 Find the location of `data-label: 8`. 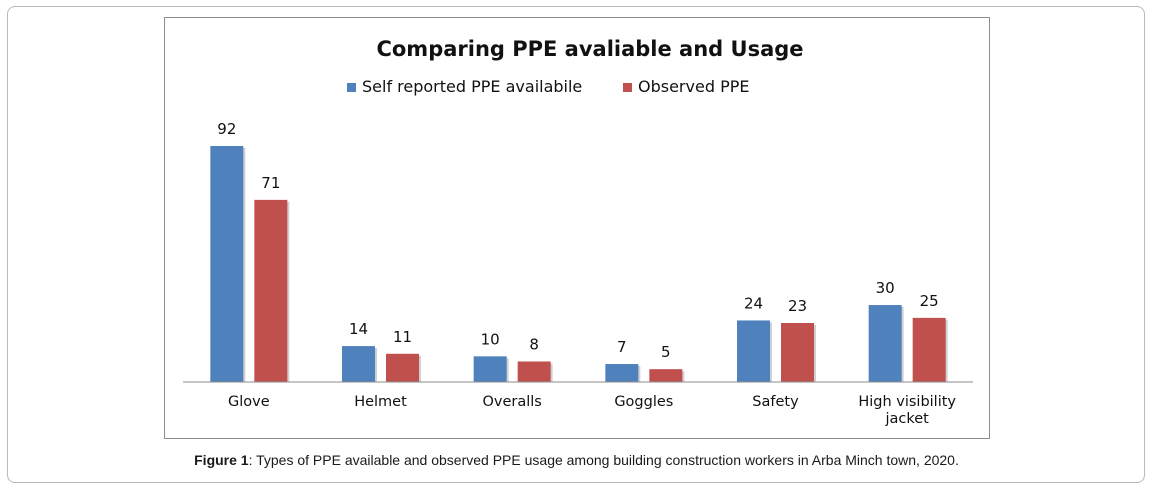

data-label: 8 is located at coordinates (534, 344).